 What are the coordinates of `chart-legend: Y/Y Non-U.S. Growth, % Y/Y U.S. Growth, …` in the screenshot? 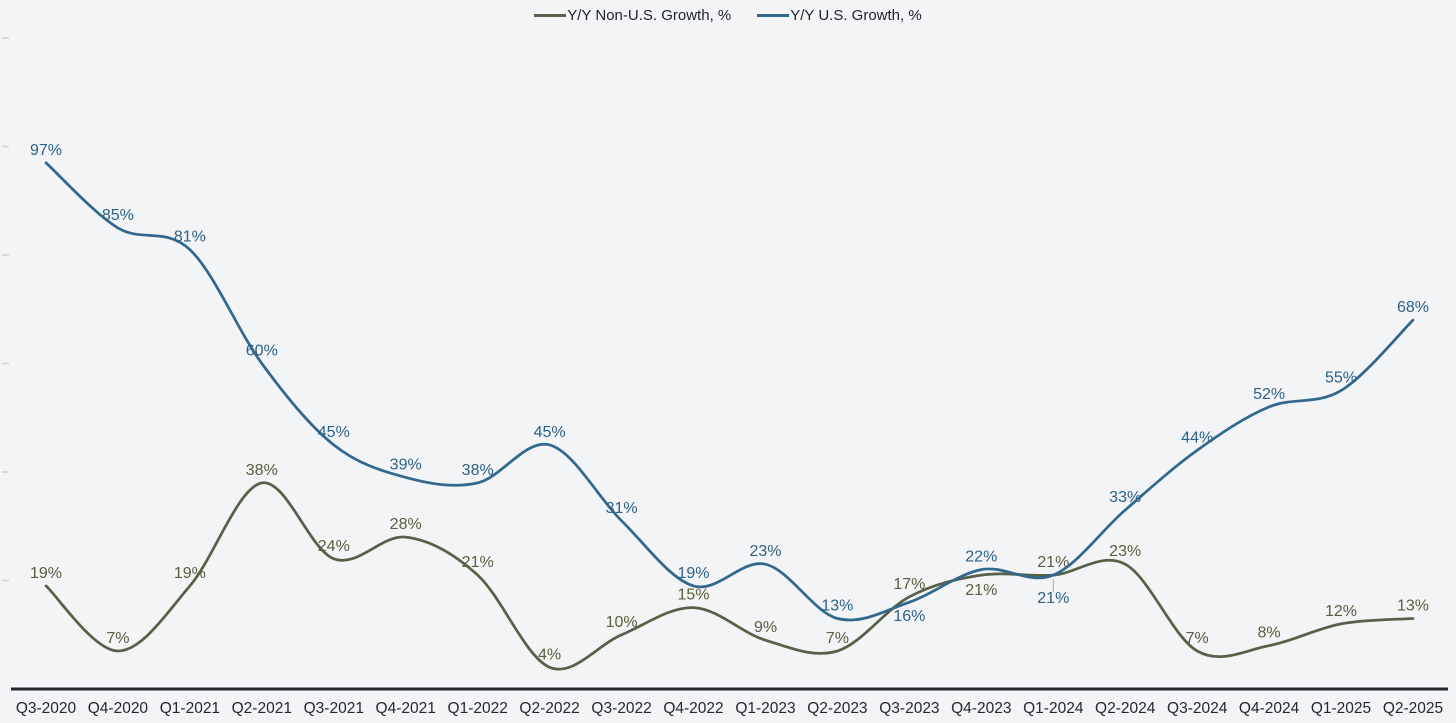 It's located at (728, 15).